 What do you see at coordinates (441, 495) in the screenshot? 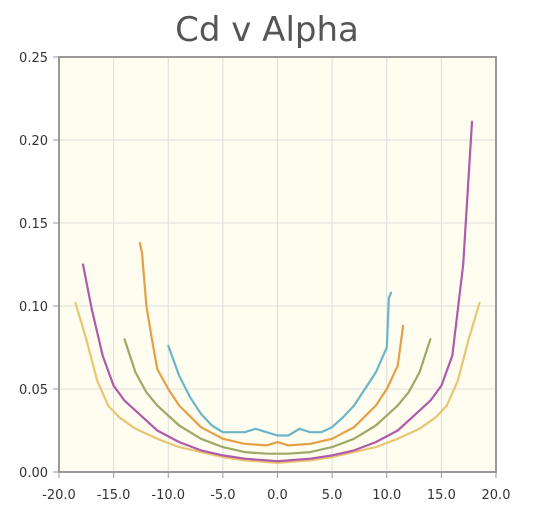
I see `x-tick-label: 15.0` at bounding box center [441, 495].